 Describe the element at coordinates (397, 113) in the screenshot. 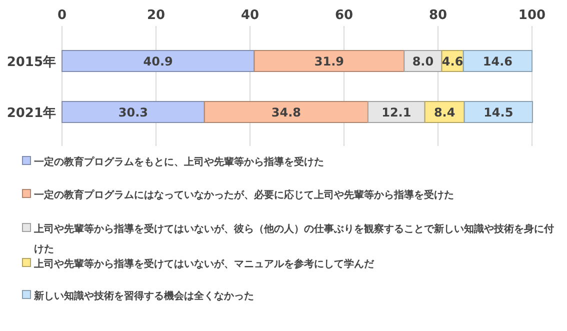

I see `data-label: 12.1` at that location.